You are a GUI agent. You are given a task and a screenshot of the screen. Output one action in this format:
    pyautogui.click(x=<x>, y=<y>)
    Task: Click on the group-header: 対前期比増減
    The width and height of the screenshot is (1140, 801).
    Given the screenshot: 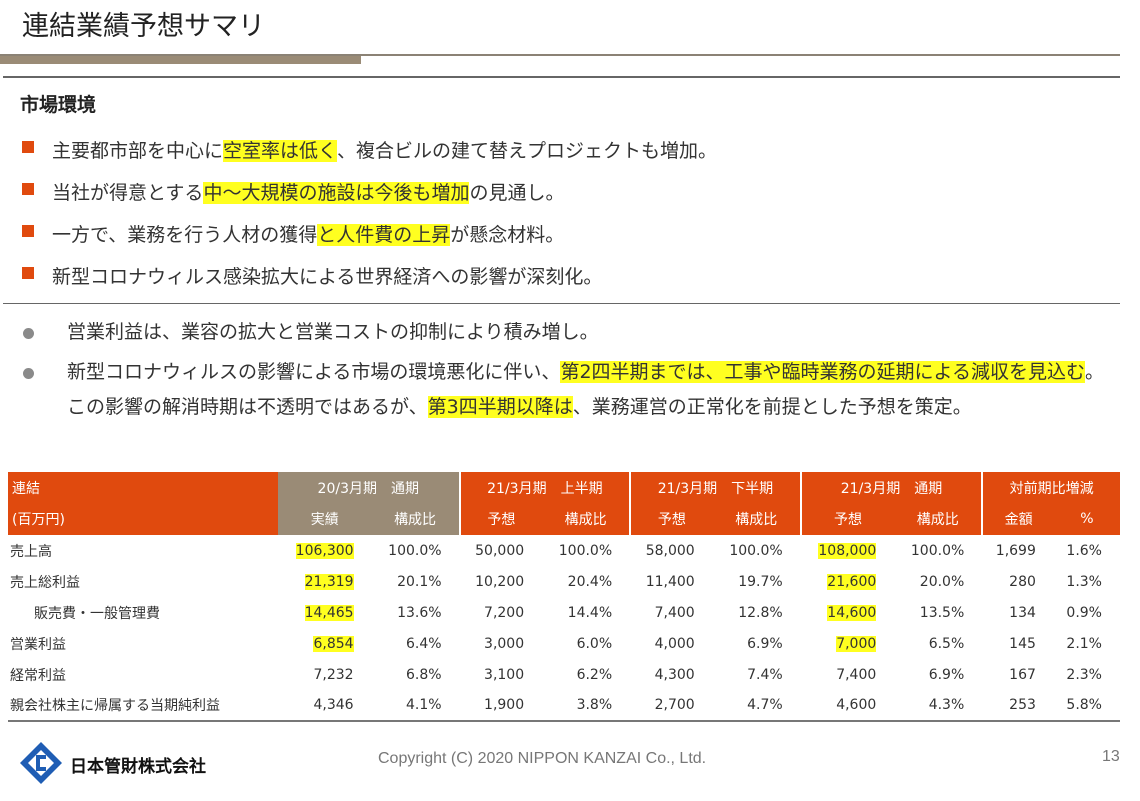 What is the action you would take?
    pyautogui.click(x=1050, y=488)
    